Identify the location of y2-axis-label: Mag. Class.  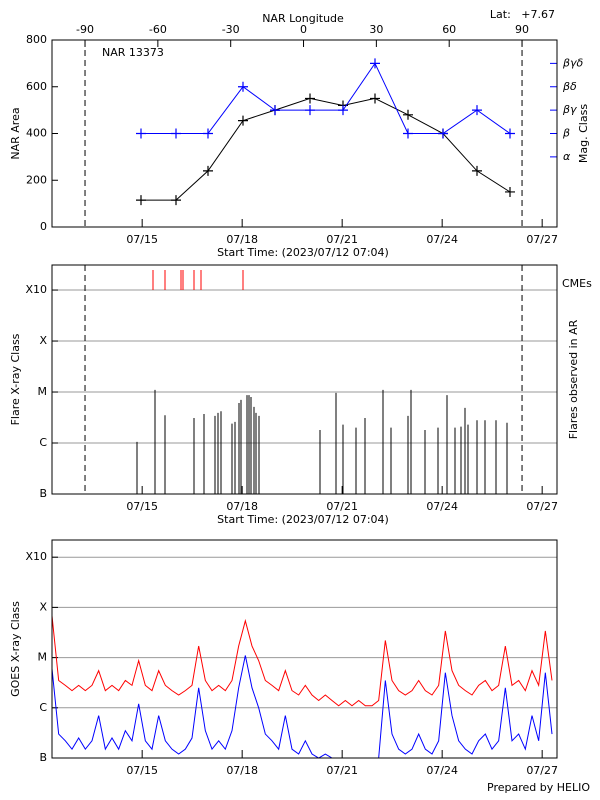
(583, 133).